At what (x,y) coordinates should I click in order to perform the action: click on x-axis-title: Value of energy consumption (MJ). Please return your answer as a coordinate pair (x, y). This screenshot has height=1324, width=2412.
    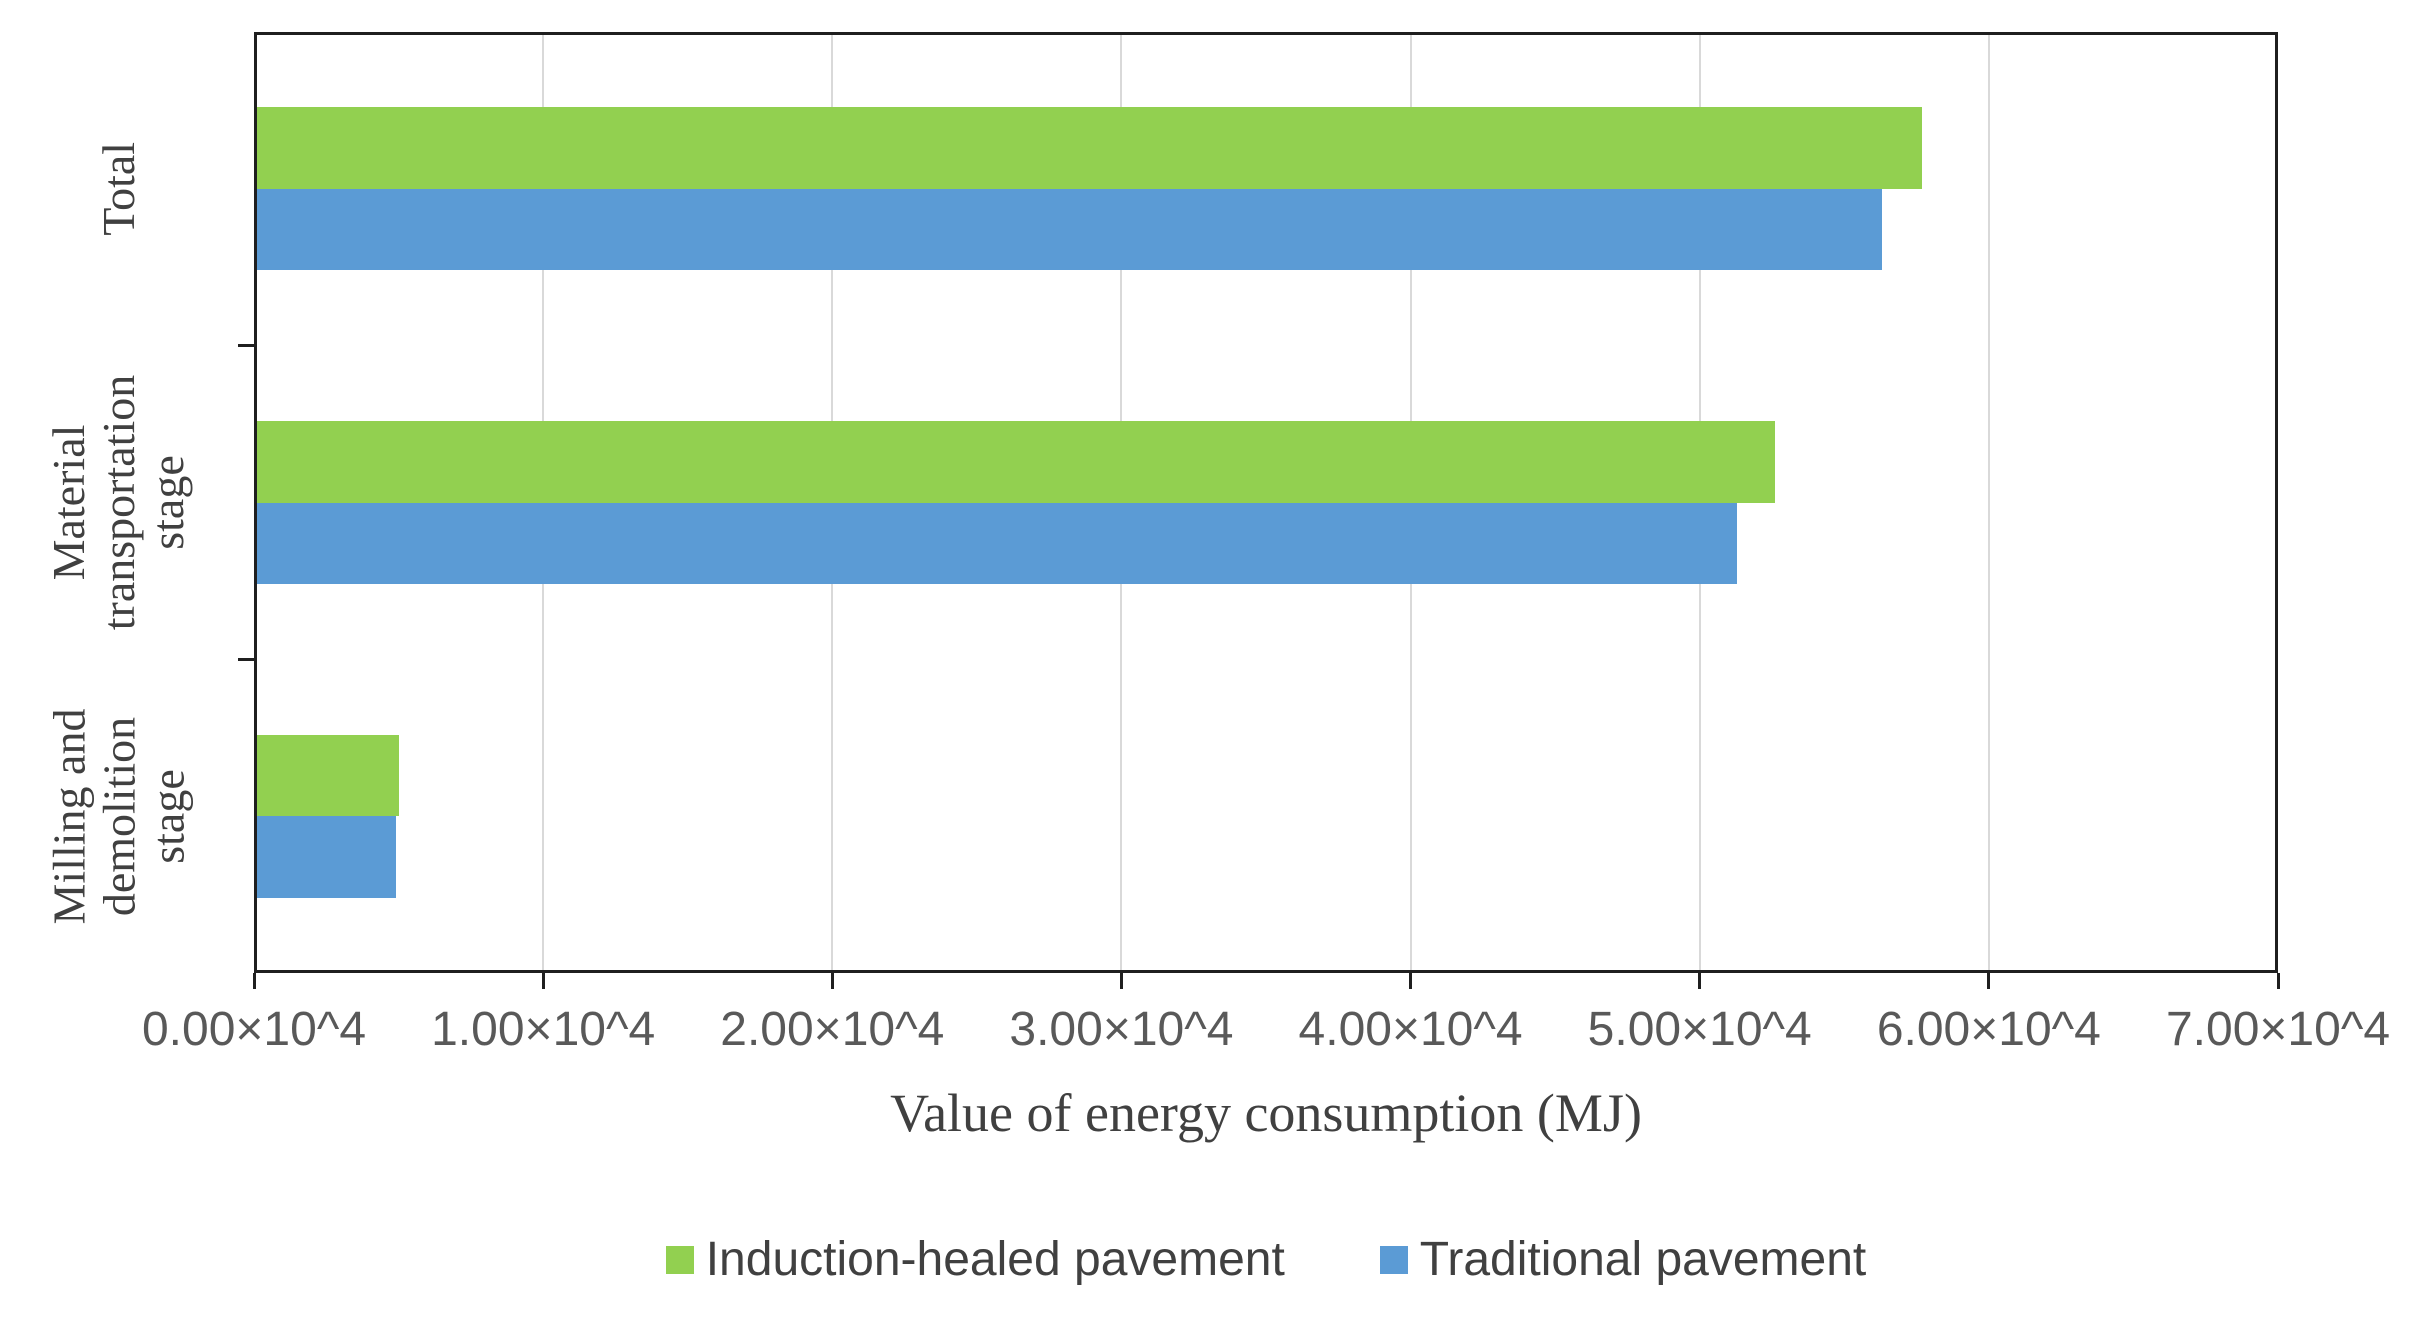
    Looking at the image, I should click on (1266, 1113).